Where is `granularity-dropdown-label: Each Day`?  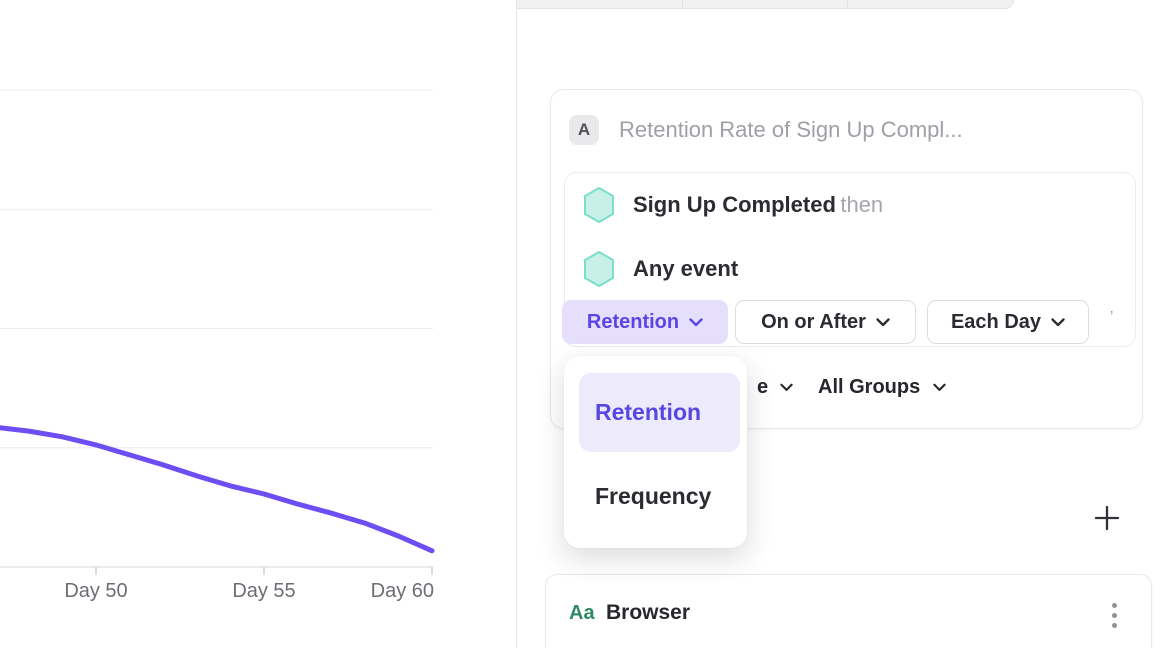
granularity-dropdown-label: Each Day is located at coordinates (996, 321).